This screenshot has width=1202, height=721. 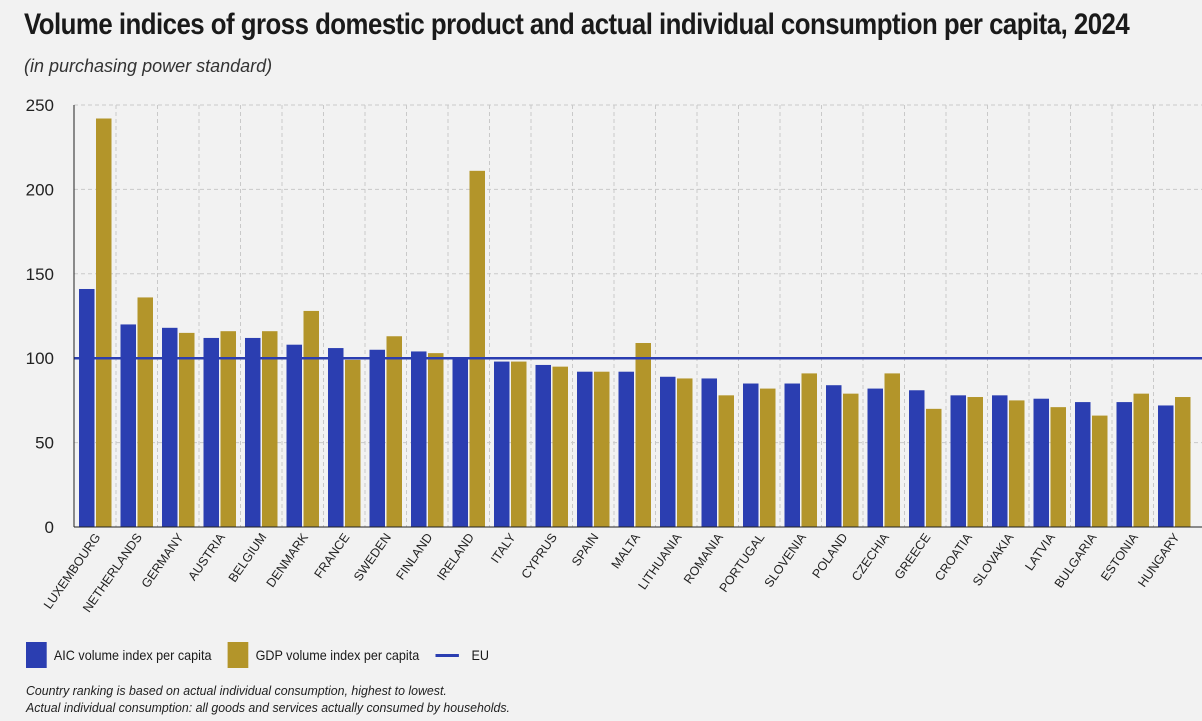 I want to click on x-tick-label: MALTA, so click(x=626, y=550).